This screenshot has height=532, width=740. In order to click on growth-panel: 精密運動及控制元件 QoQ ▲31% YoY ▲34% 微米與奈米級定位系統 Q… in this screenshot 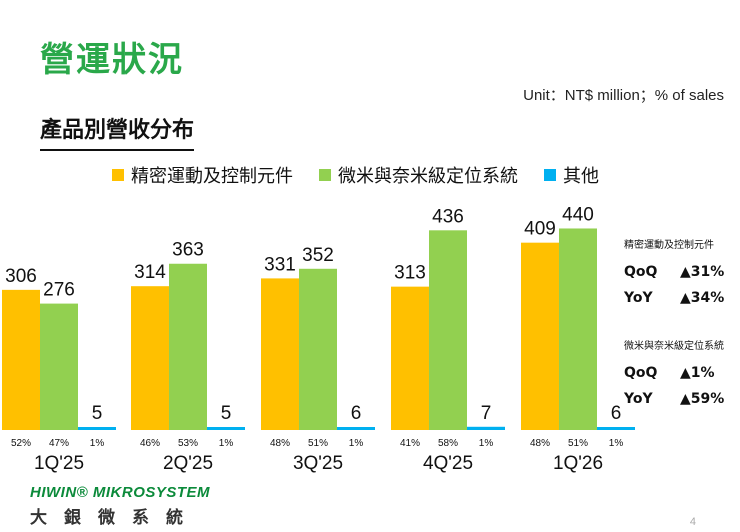, I will do `click(682, 337)`.